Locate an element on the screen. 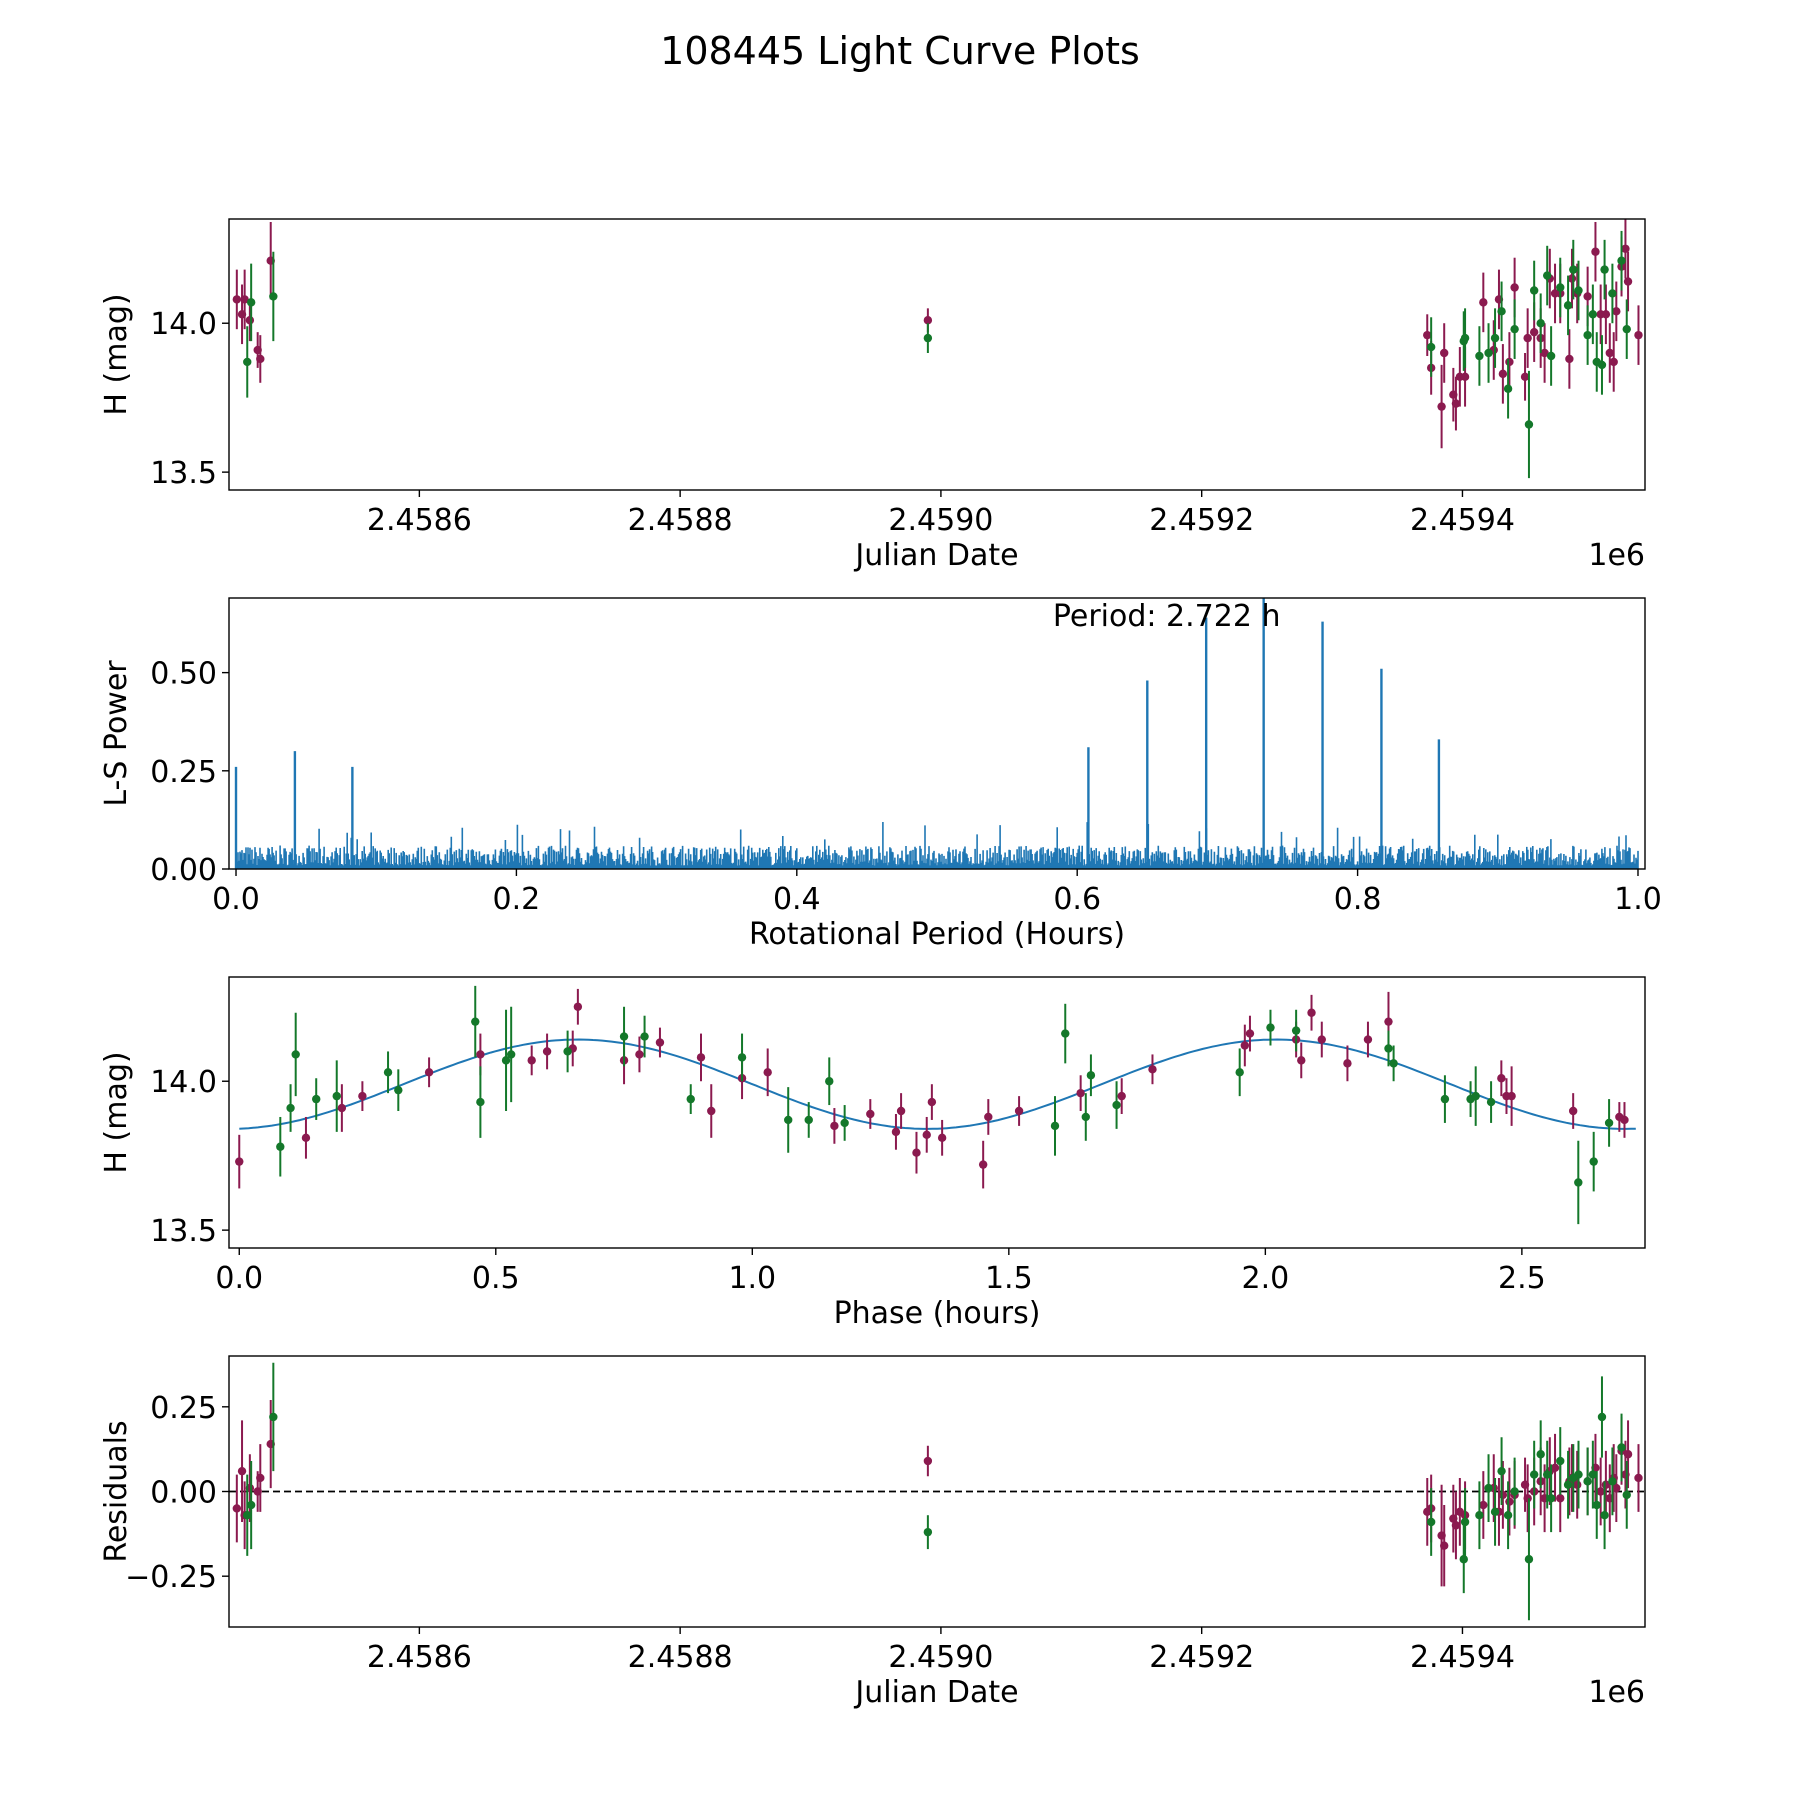  y-tick-label: 13.5 is located at coordinates (183, 473).